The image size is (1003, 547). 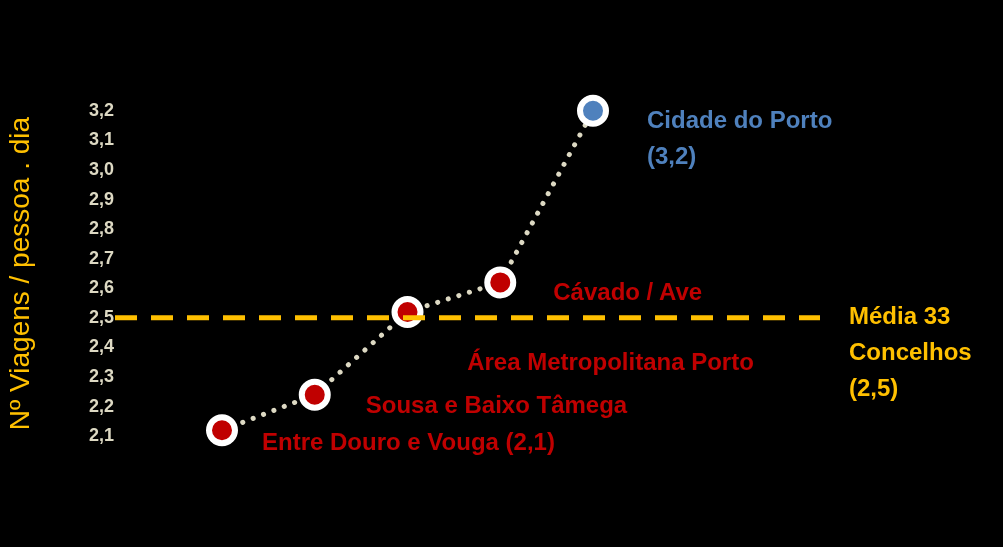 What do you see at coordinates (101, 316) in the screenshot?
I see `y-tick-label: 2,5` at bounding box center [101, 316].